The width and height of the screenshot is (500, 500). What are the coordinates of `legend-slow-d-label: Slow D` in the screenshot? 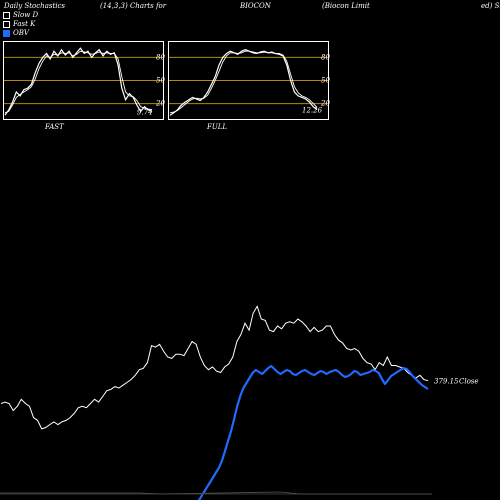 It's located at (26, 15).